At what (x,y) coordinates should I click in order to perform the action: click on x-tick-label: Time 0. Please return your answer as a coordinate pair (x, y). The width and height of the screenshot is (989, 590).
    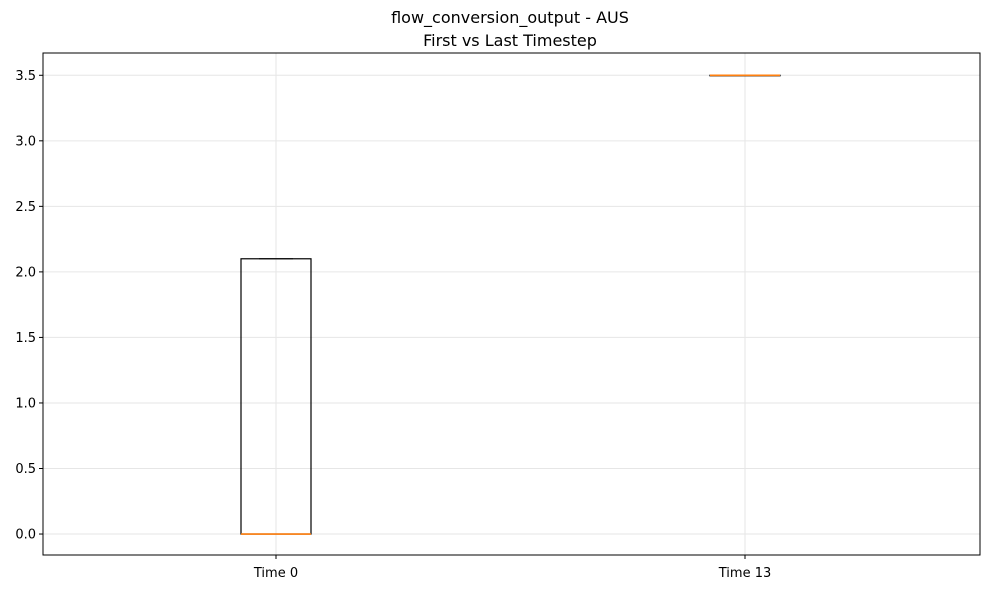
    Looking at the image, I should click on (275, 573).